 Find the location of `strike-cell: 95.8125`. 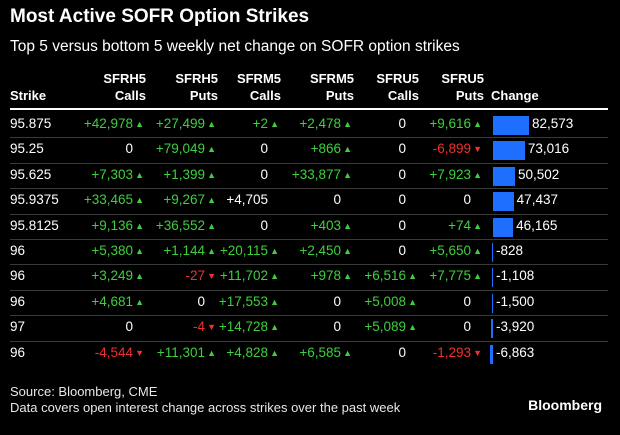

strike-cell: 95.8125 is located at coordinates (34, 225).